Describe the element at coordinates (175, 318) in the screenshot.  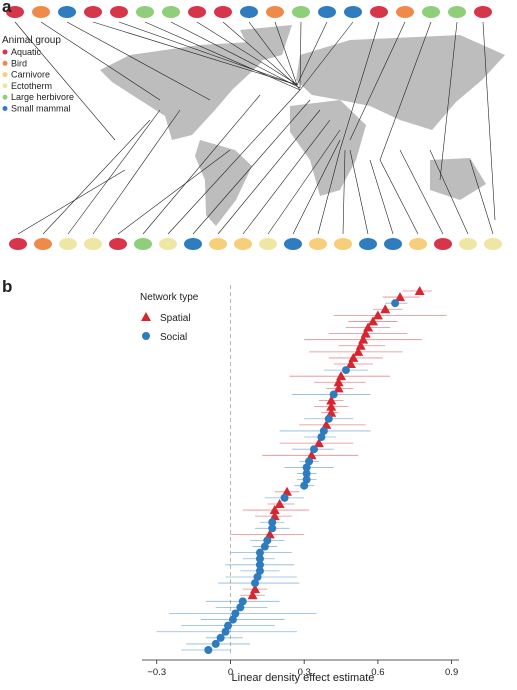
I see `legend-label: Spatial` at that location.